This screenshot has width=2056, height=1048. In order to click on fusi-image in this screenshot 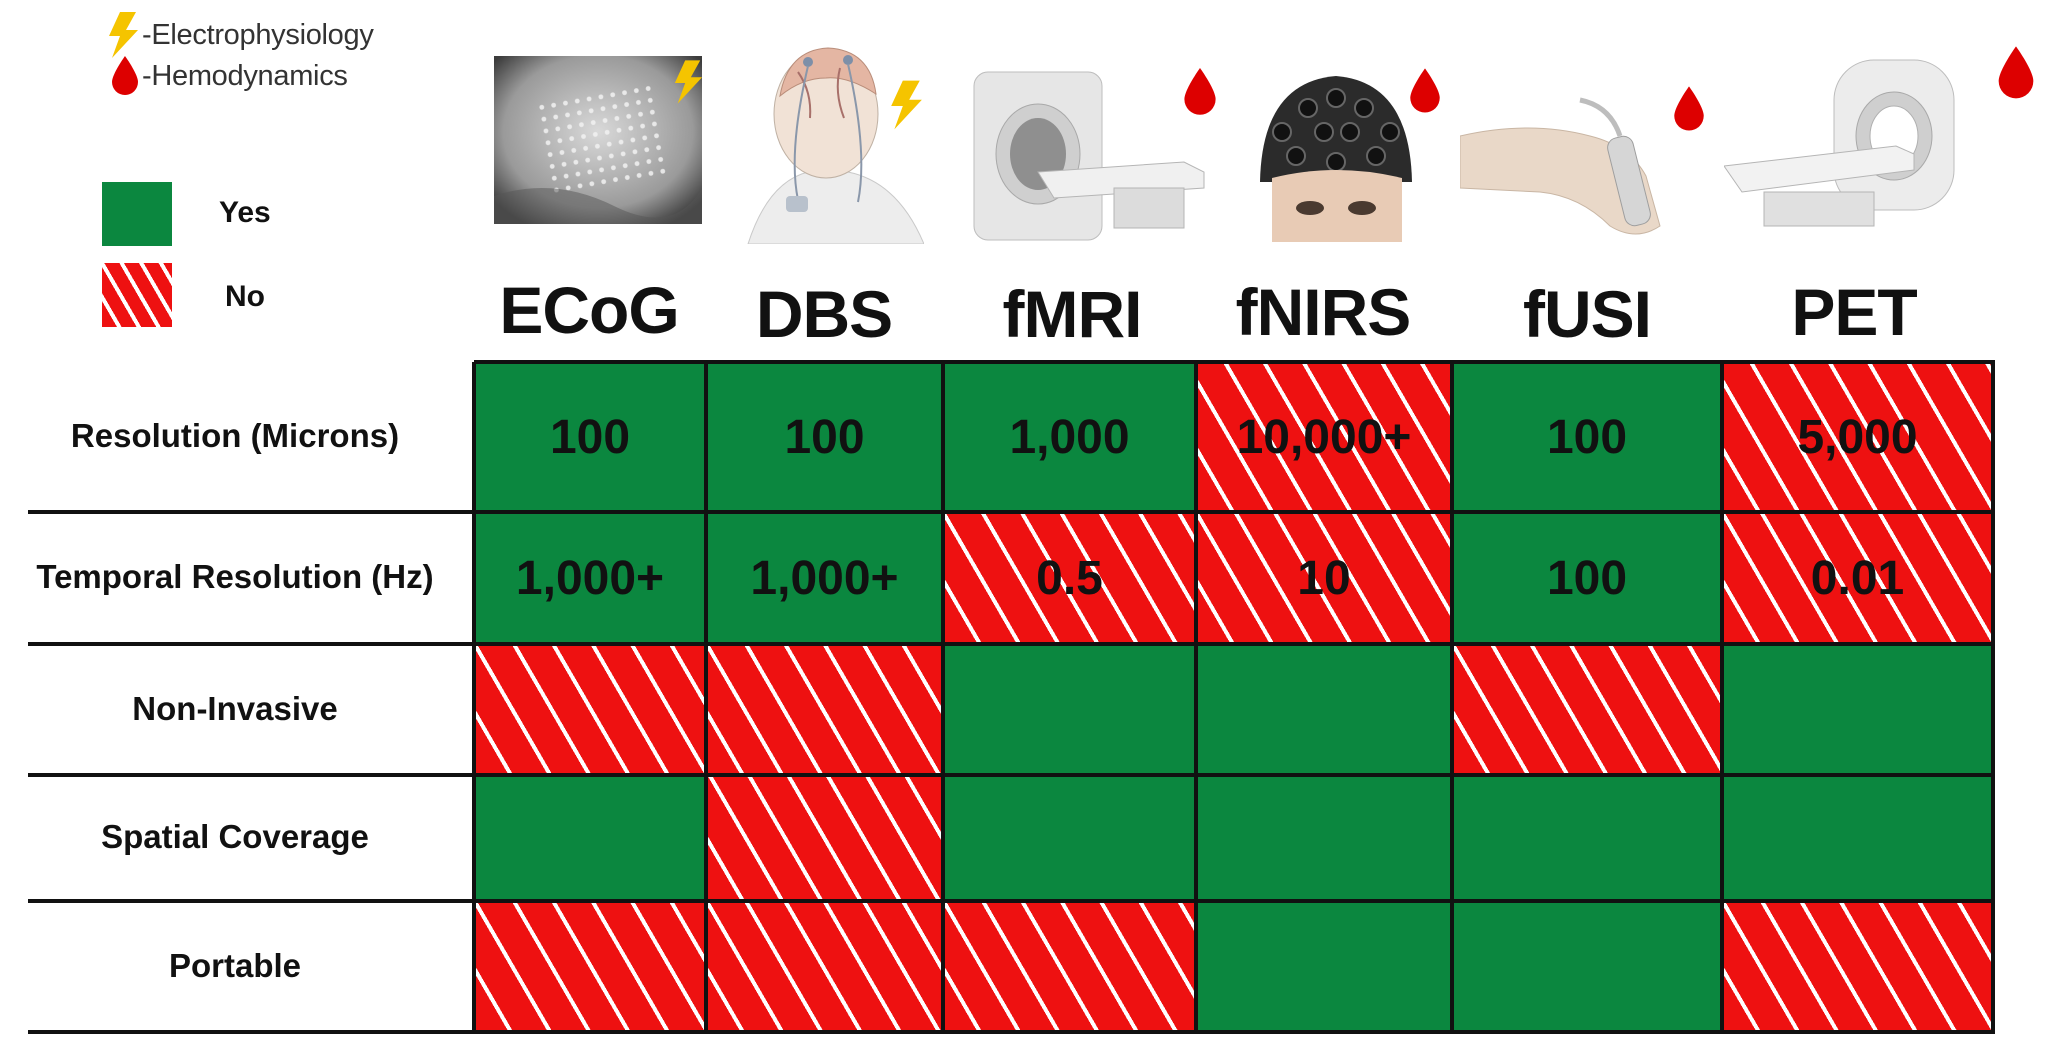, I will do `click(1566, 171)`.